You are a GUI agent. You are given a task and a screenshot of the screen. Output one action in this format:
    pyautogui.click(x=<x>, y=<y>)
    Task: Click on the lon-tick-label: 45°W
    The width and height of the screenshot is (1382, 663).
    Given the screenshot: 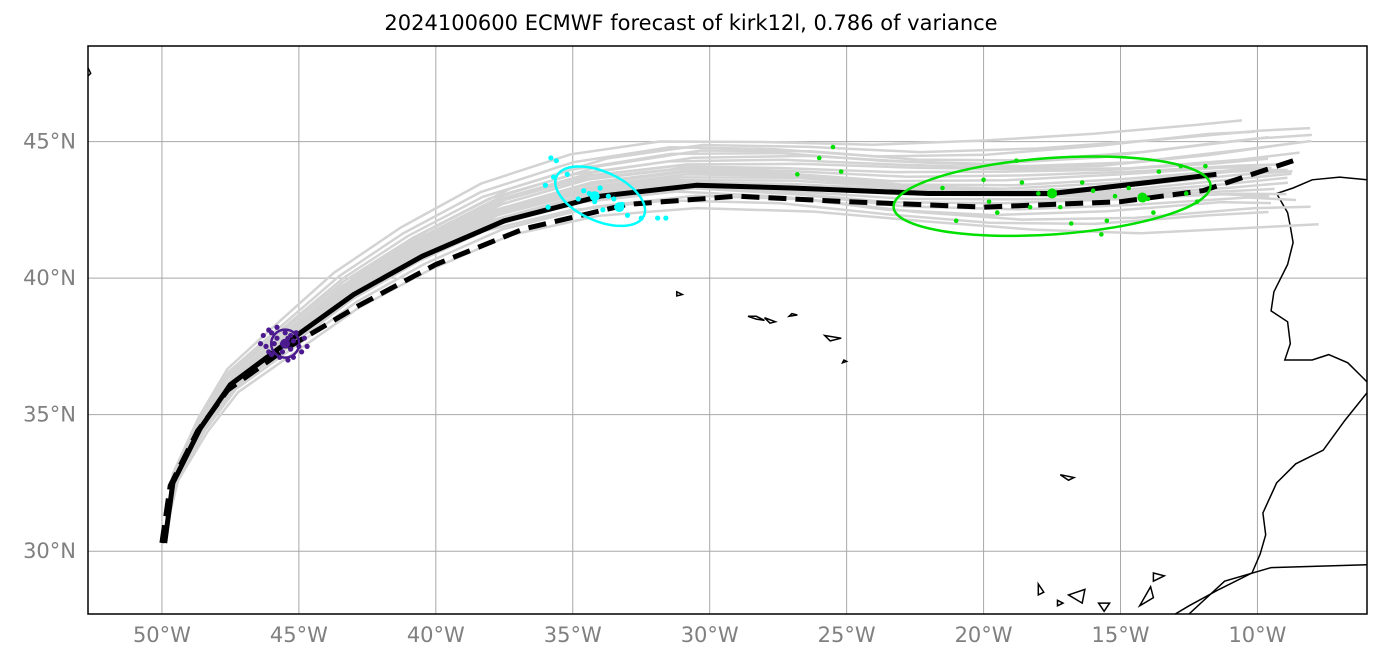 What is the action you would take?
    pyautogui.click(x=299, y=635)
    